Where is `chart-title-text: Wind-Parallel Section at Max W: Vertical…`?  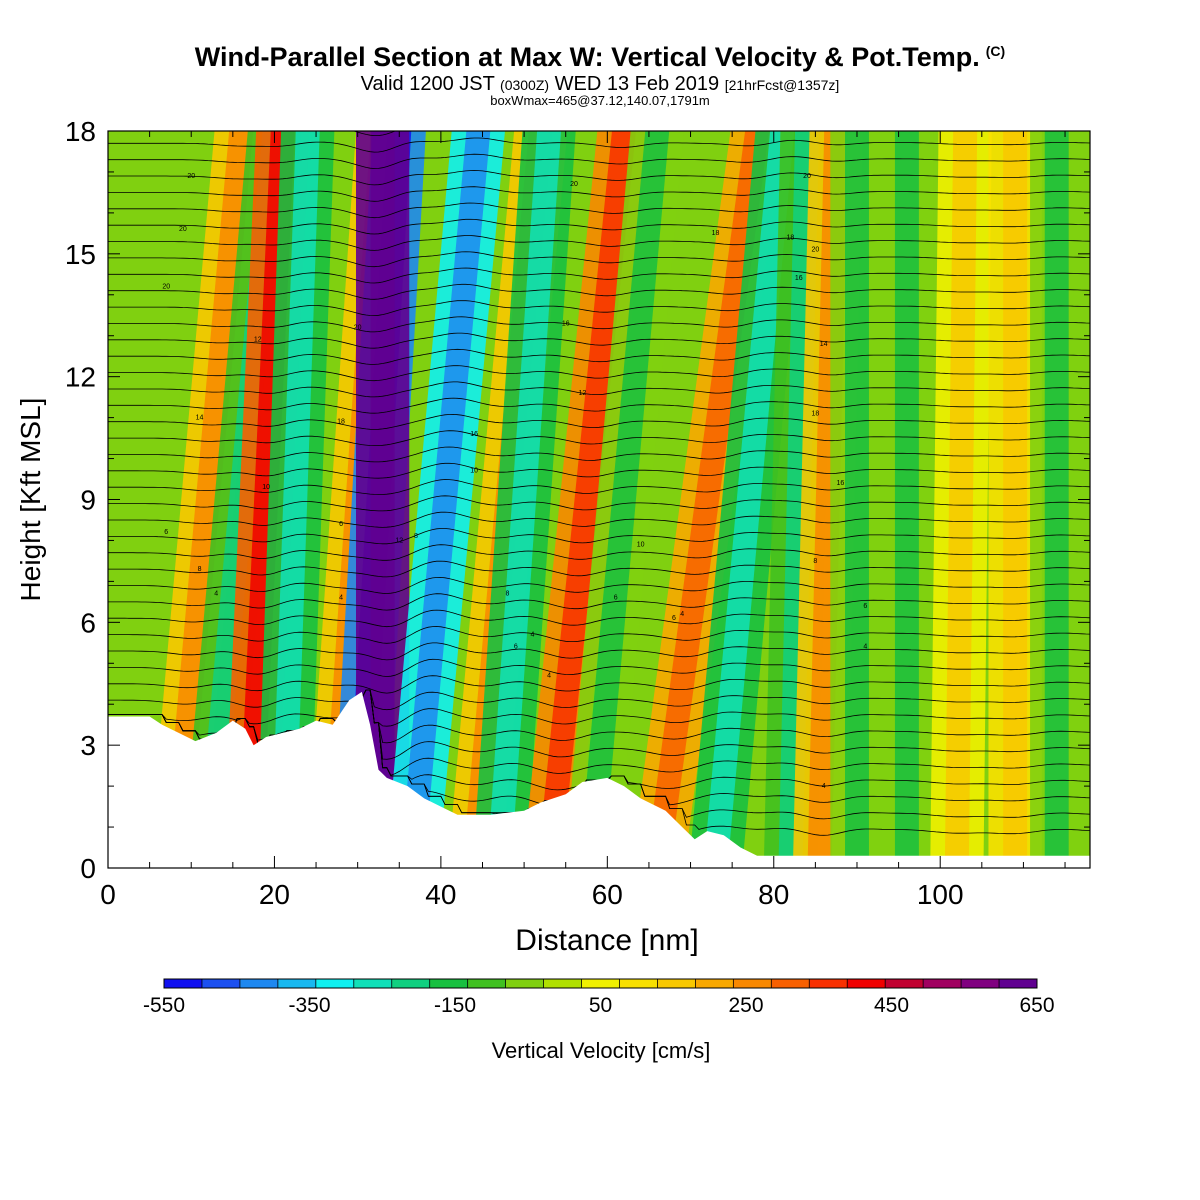
chart-title-text: Wind-Parallel Section at Max W: Vertical… is located at coordinates (587, 57).